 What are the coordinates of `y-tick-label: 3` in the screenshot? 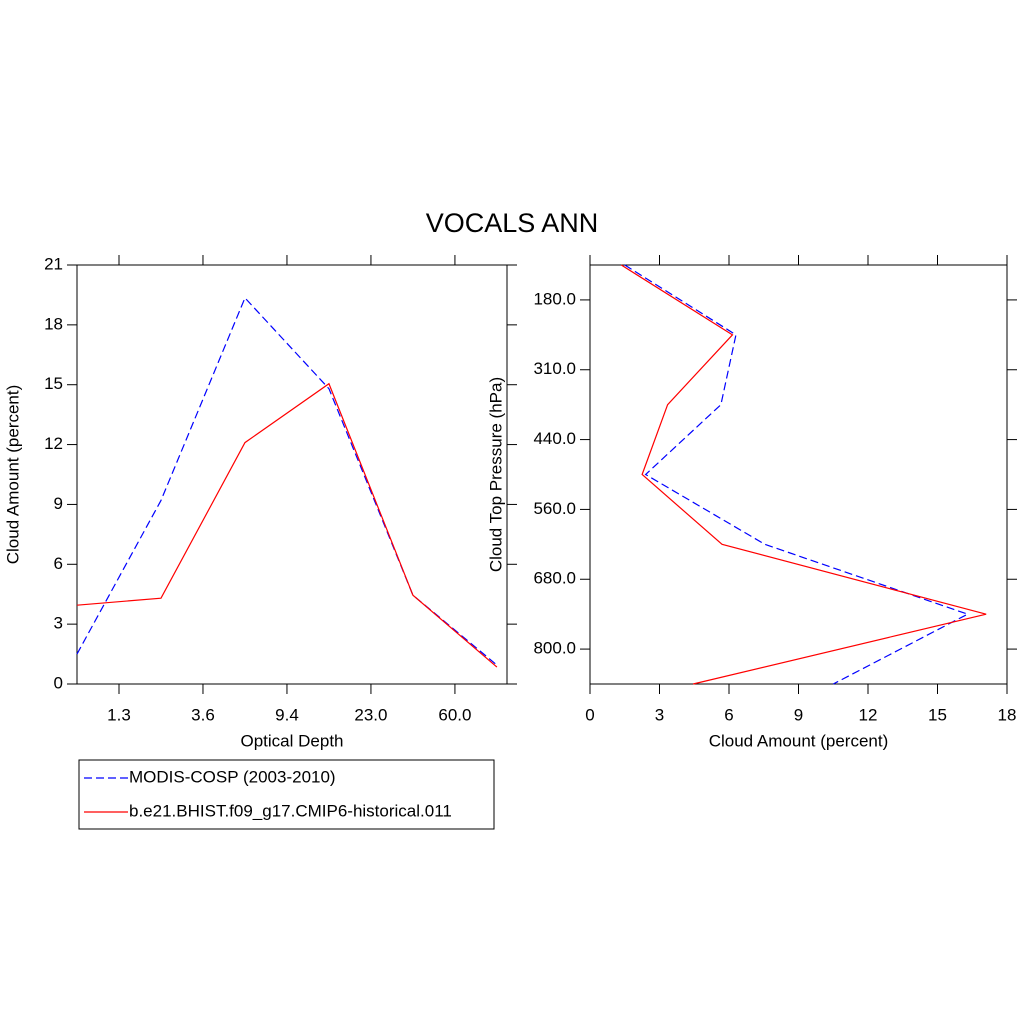 It's located at (58, 623).